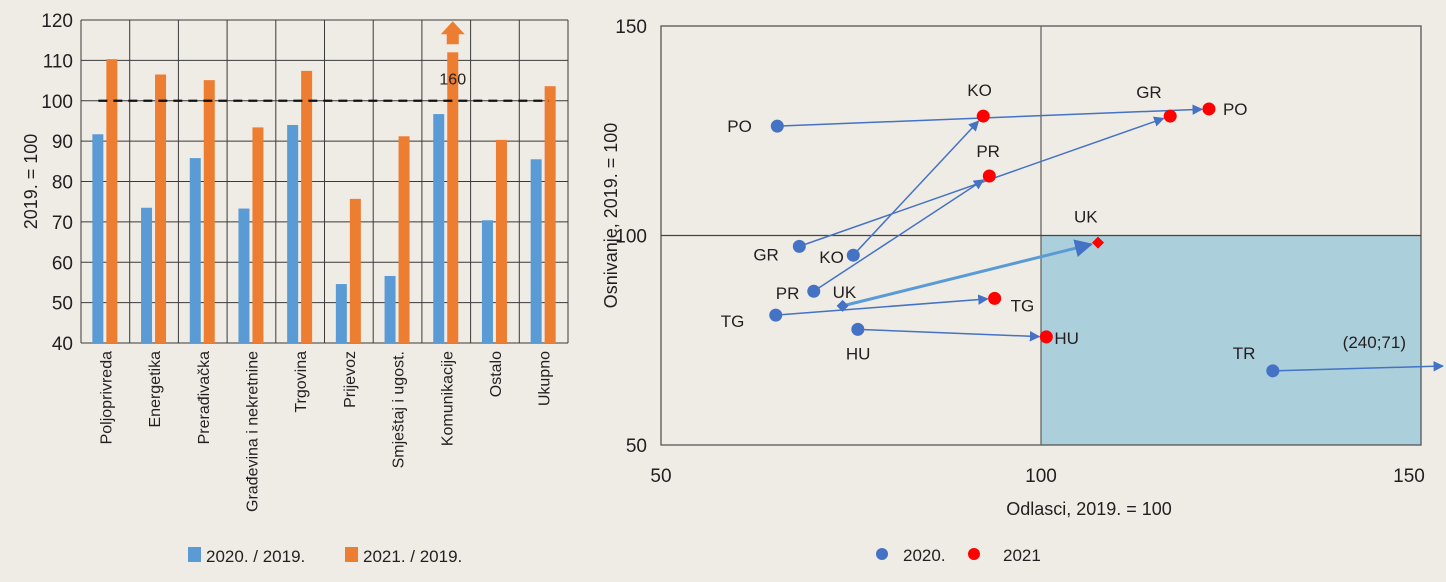 The width and height of the screenshot is (1446, 582). I want to click on point-label-2021: PO, so click(1235, 109).